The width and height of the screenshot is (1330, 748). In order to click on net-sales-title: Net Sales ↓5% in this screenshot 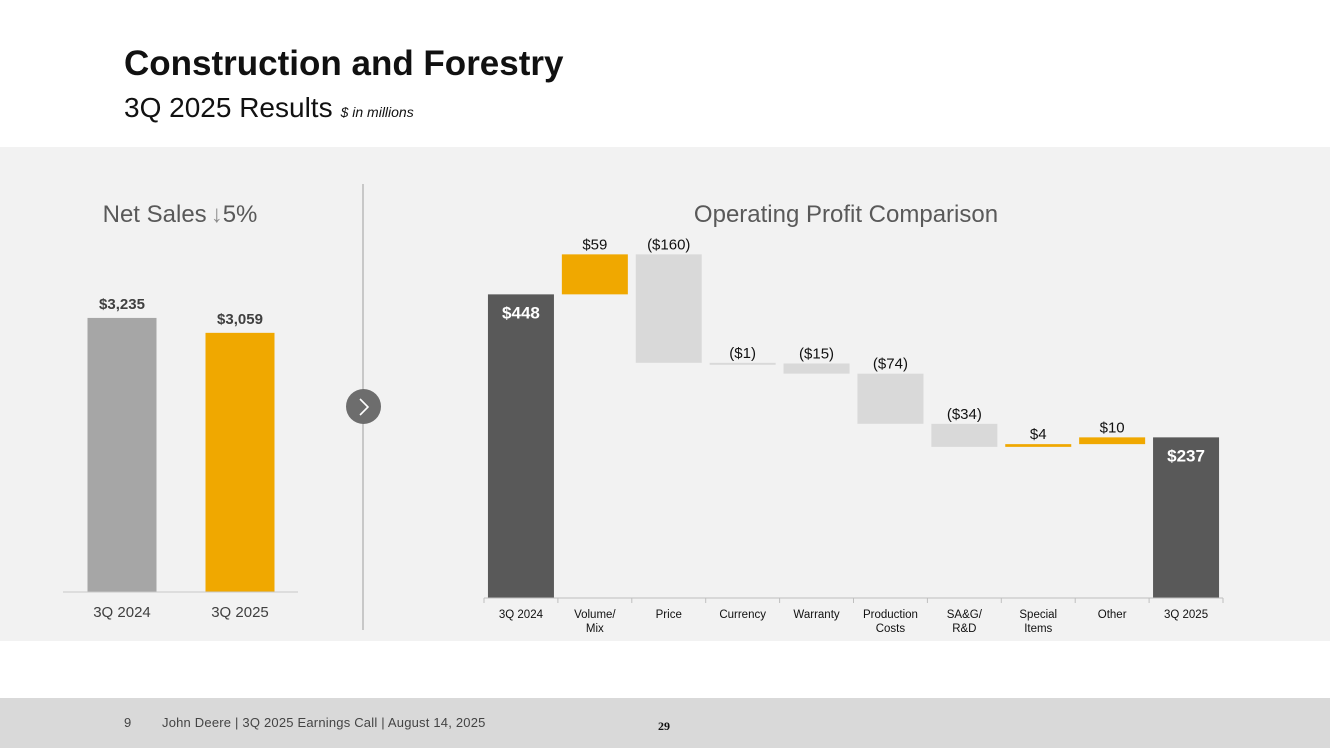, I will do `click(180, 214)`.